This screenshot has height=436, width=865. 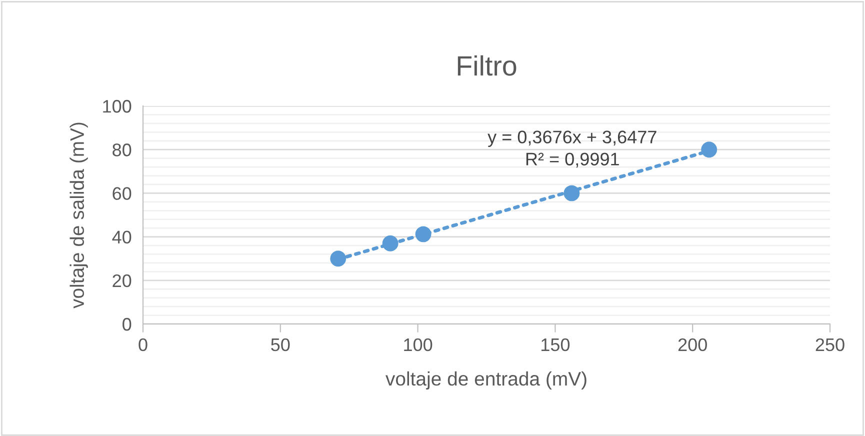 I want to click on chart-title: Filtro, so click(x=487, y=65).